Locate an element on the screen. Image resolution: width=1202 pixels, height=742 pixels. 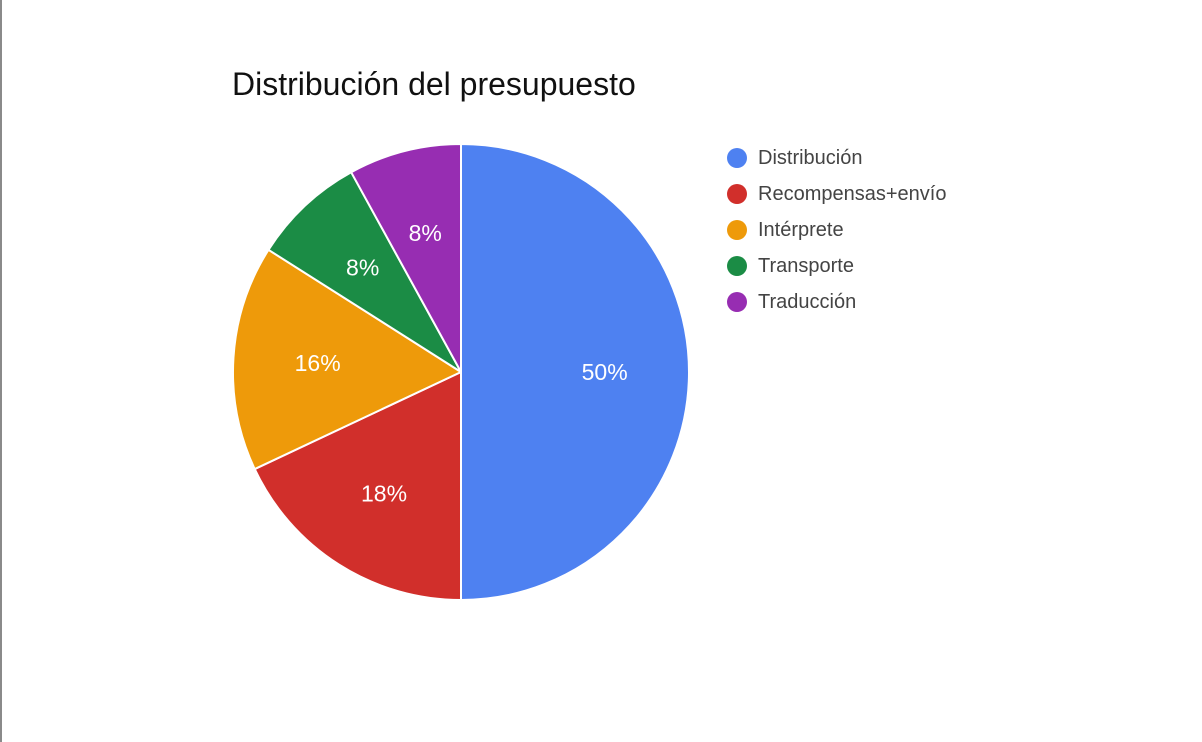
legend-item-traduccion: Traducción is located at coordinates (836, 302).